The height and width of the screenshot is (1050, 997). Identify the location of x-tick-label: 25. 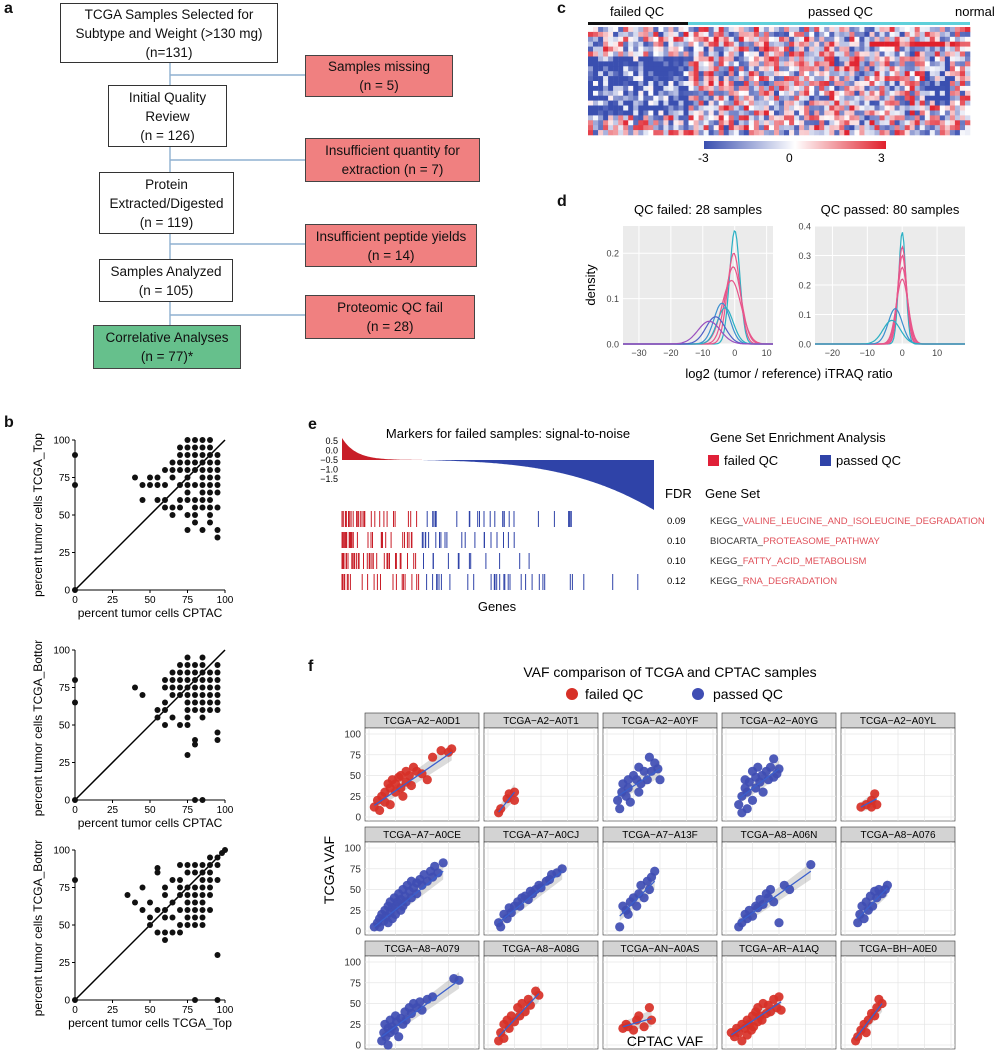
(113, 600).